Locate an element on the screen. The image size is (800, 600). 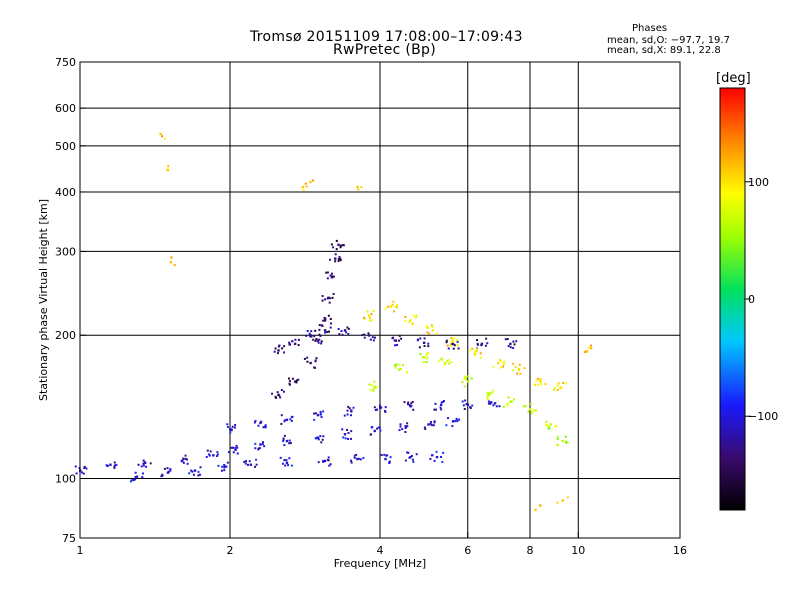
phases-mean-x: mean, sd,X: 89.1, 22.8 is located at coordinates (664, 50).